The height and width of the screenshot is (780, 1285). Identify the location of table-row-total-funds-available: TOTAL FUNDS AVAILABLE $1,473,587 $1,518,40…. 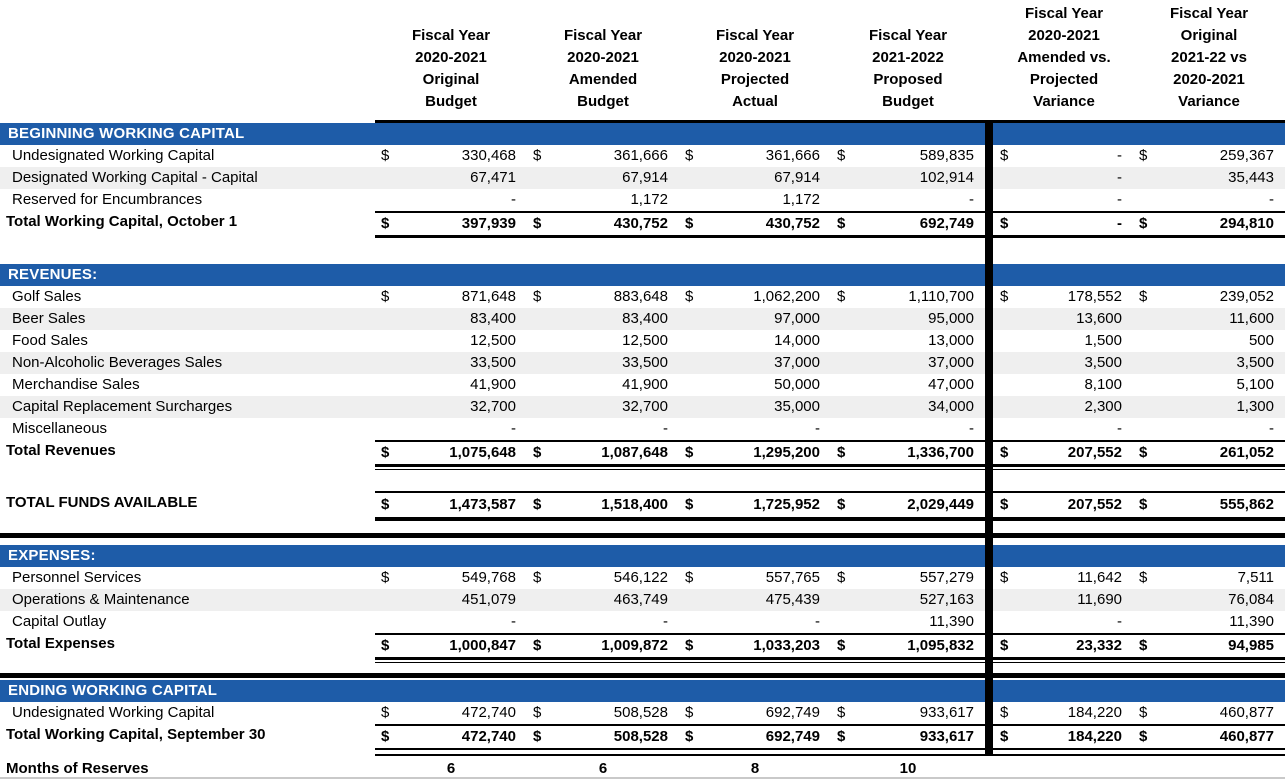
(642, 504).